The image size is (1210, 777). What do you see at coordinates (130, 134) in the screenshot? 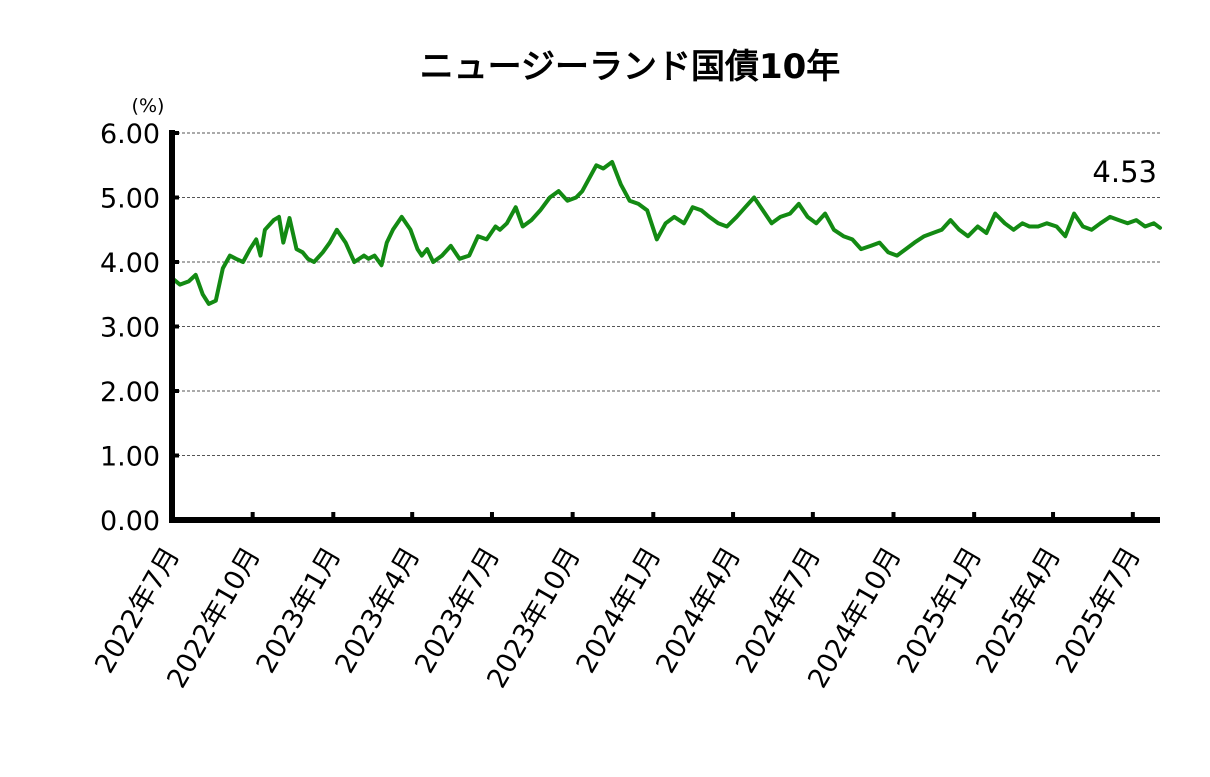
I see `y-tick-label: 6.00` at bounding box center [130, 134].